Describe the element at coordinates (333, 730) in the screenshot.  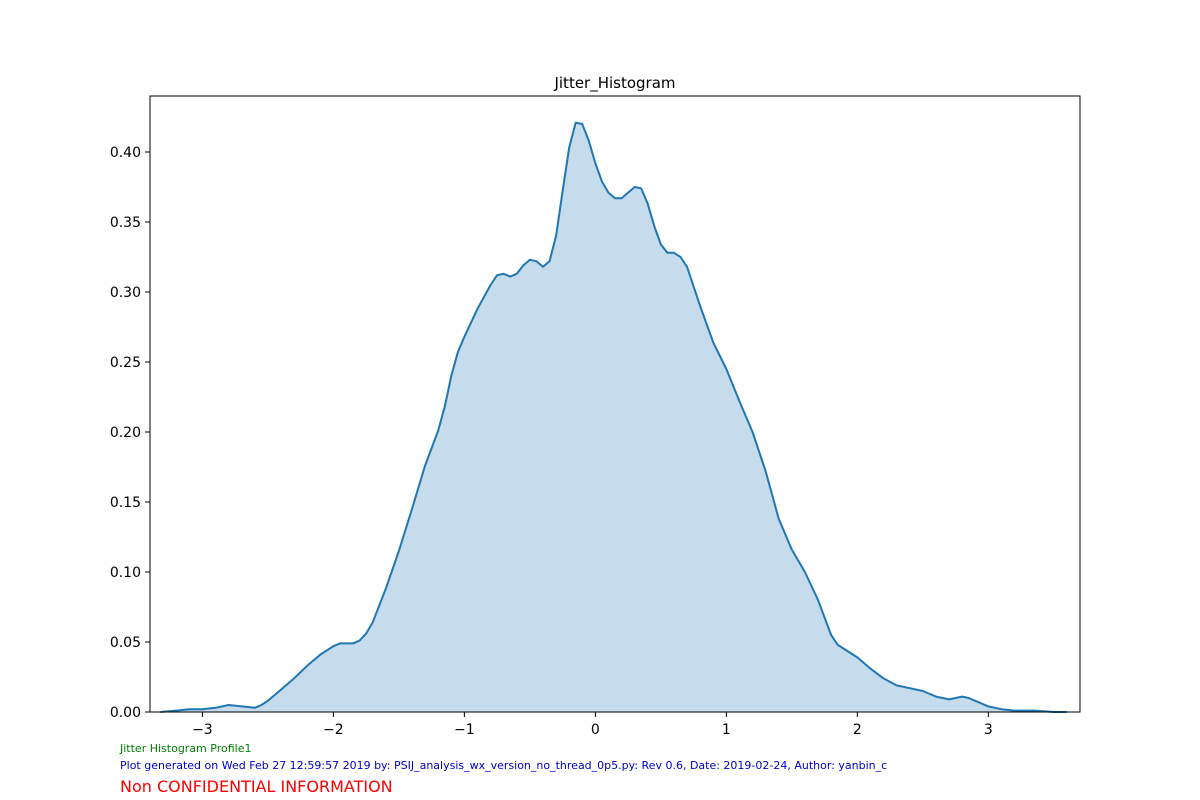
I see `x-tick-label: −2` at that location.